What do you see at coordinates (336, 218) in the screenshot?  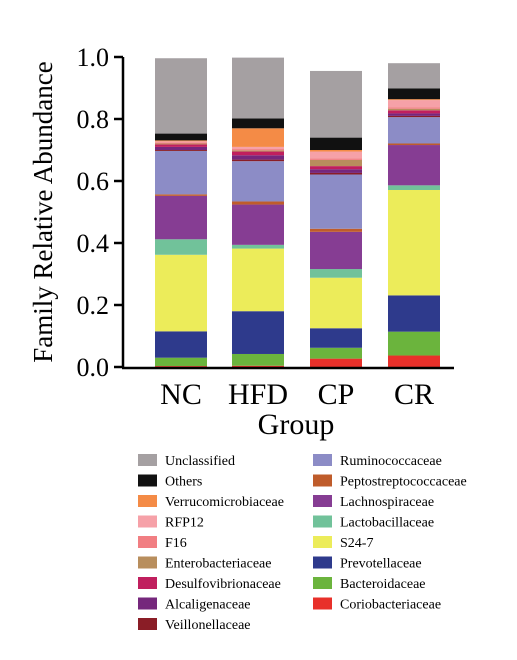 I see `bar-stack-cp` at bounding box center [336, 218].